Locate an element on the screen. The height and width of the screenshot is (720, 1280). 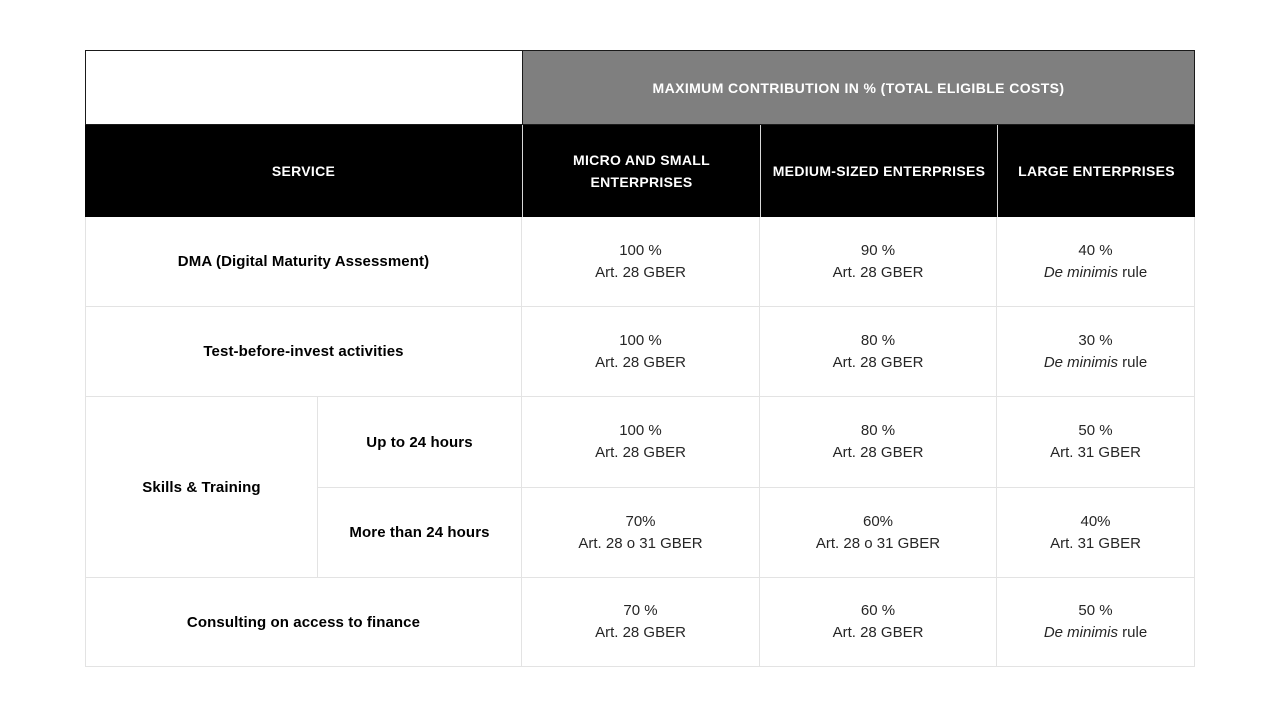
value-cell: 60% Art. 28 o 31 GBER is located at coordinates (878, 533).